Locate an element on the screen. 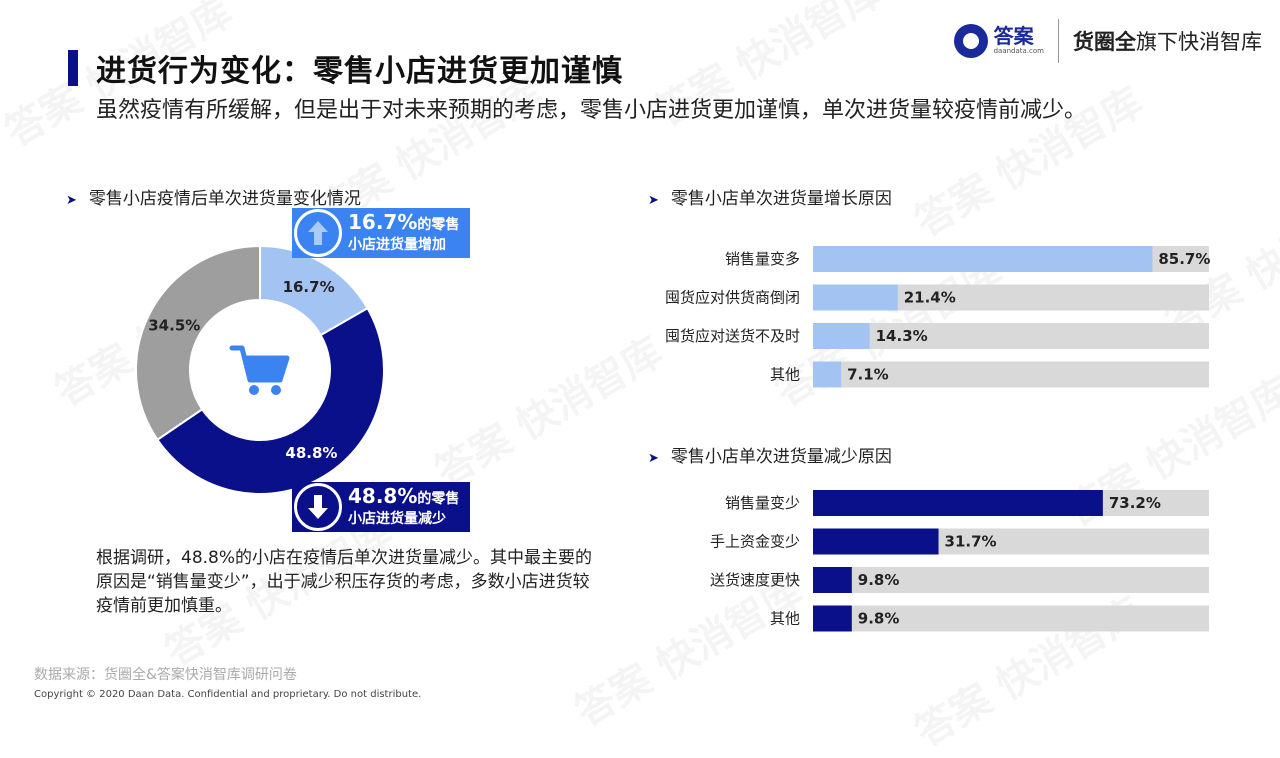 Image resolution: width=1280 pixels, height=758 pixels. logo-divider is located at coordinates (1058, 41).